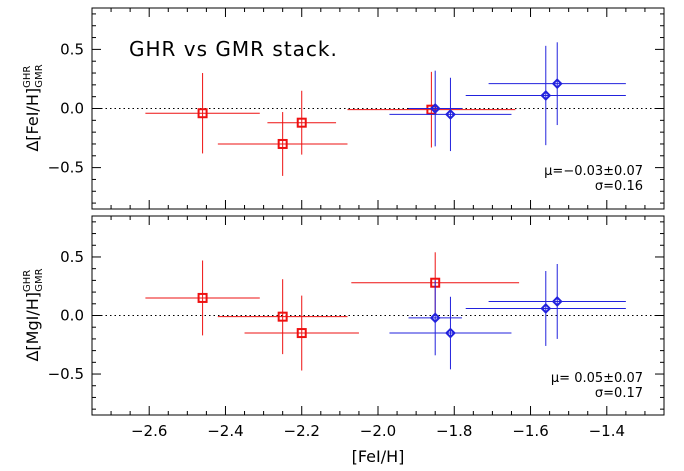  What do you see at coordinates (607, 431) in the screenshot?
I see `x-tick-label: −1.4` at bounding box center [607, 431].